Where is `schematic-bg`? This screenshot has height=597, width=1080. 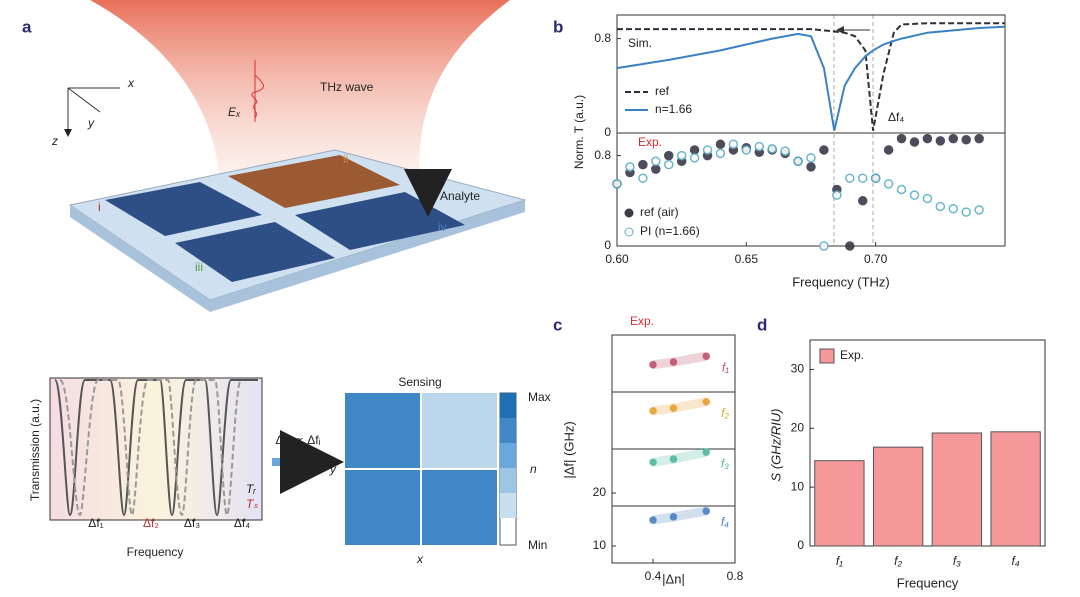
schematic-bg is located at coordinates (156, 449).